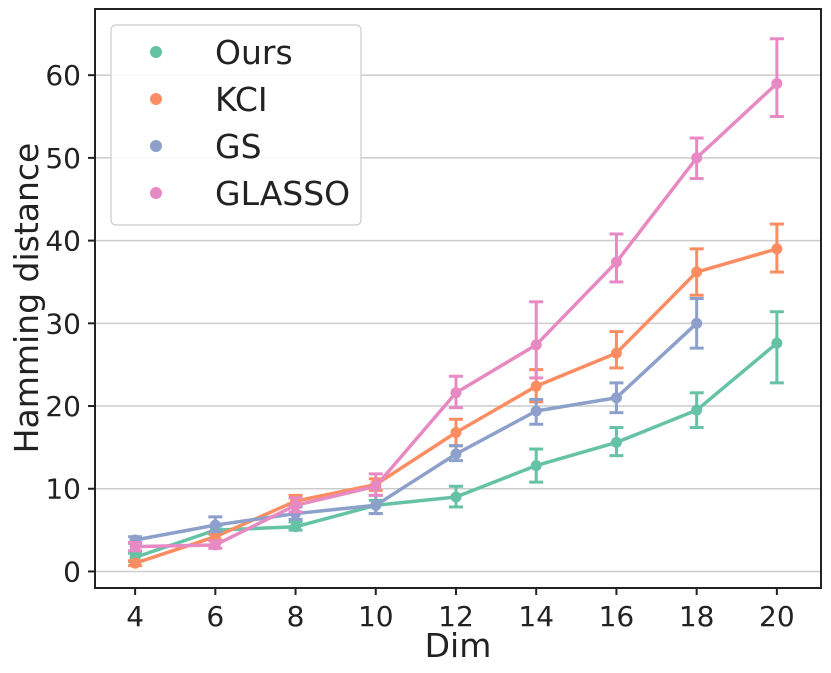 The image size is (831, 673). I want to click on legend-label-kci: KCI, so click(241, 99).